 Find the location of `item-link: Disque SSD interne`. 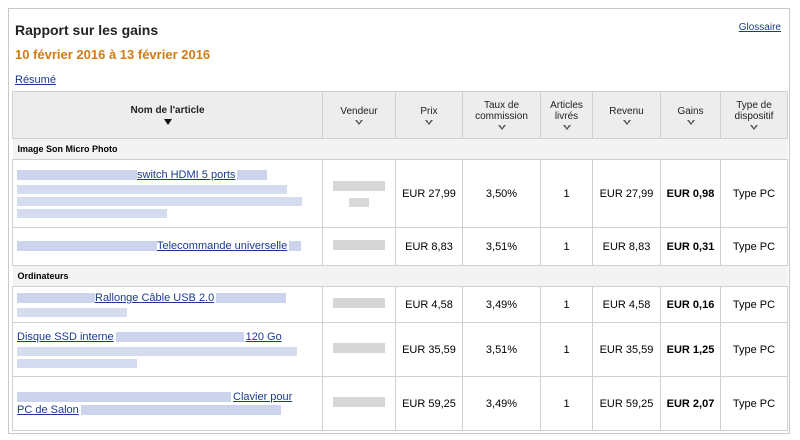

item-link: Disque SSD interne is located at coordinates (65, 337).